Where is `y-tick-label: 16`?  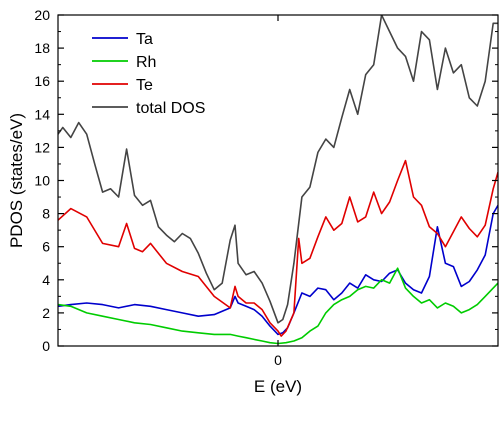
y-tick-label: 16 is located at coordinates (42, 81).